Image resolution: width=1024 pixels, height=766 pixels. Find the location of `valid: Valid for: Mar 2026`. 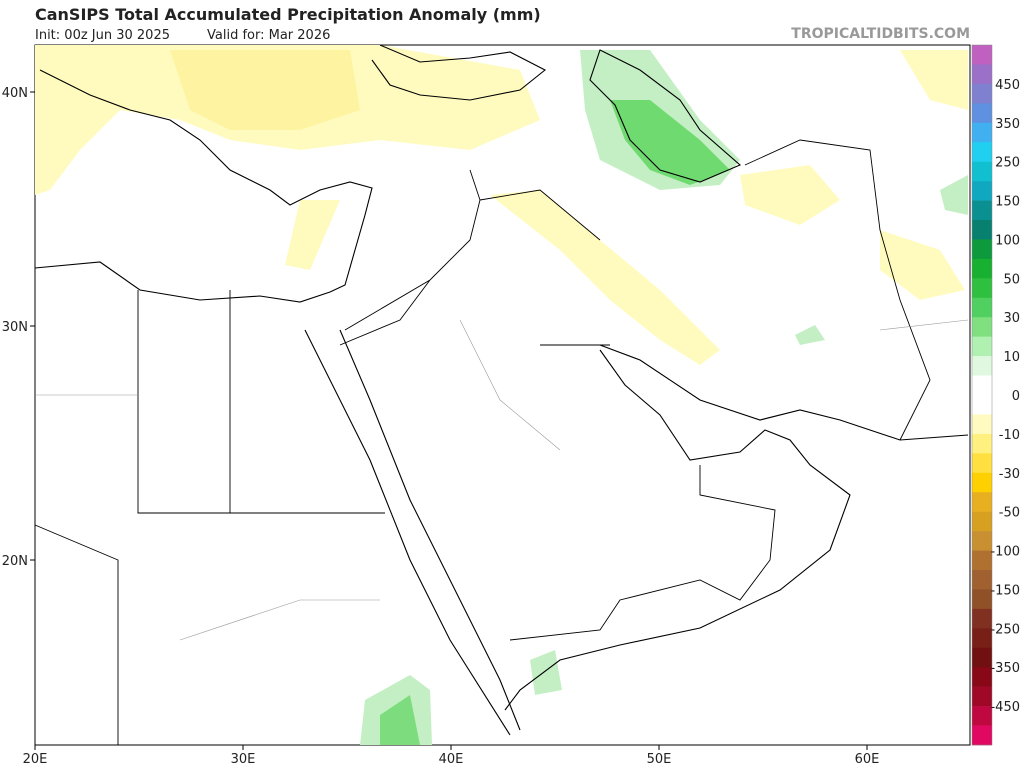

valid: Valid for: Mar 2026 is located at coordinates (268, 35).